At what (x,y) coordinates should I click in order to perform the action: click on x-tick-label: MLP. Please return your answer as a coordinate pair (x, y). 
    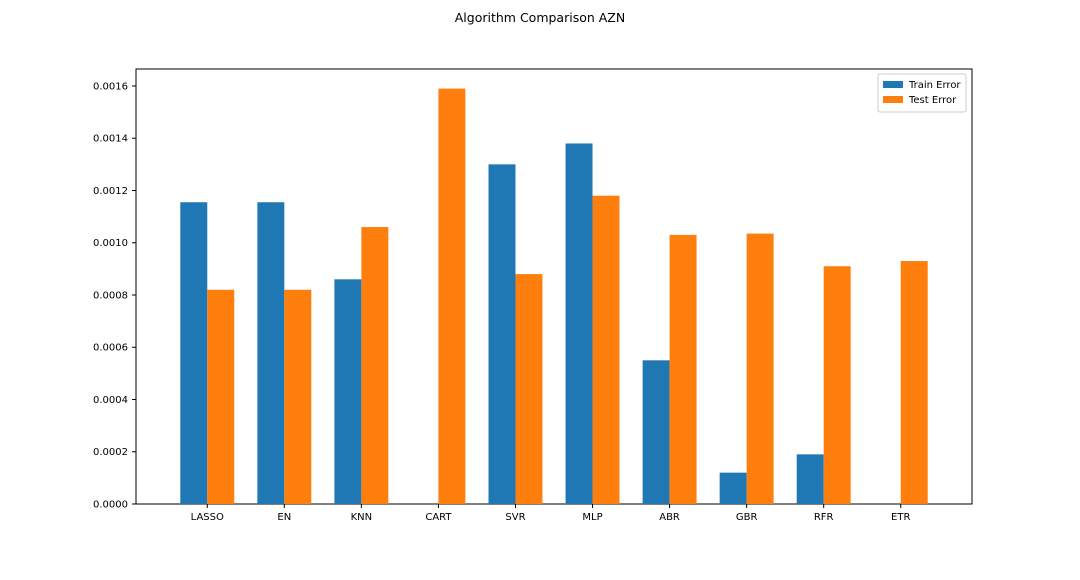
    Looking at the image, I should click on (592, 517).